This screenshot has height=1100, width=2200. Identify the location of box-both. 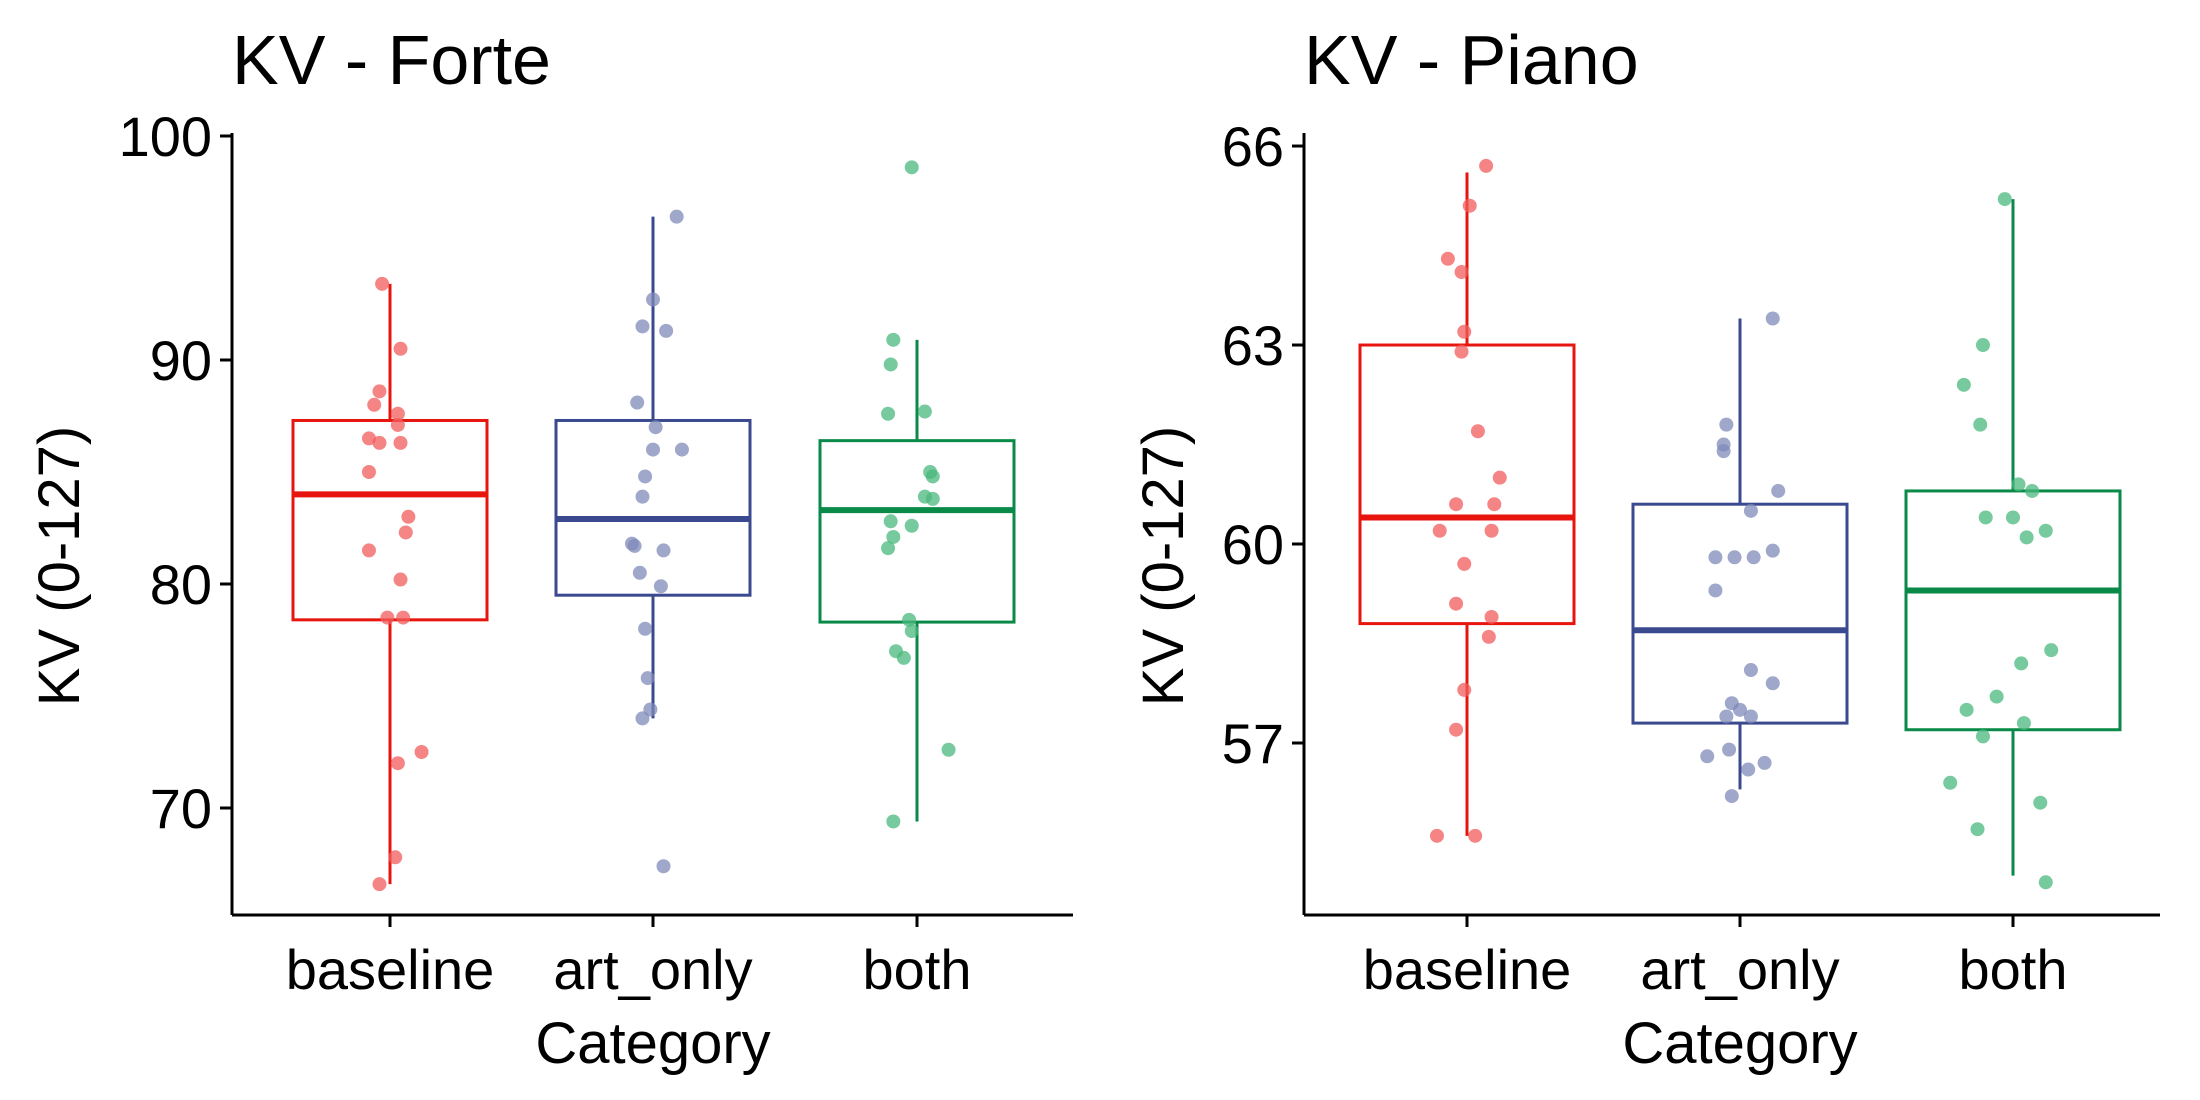
(2013, 537).